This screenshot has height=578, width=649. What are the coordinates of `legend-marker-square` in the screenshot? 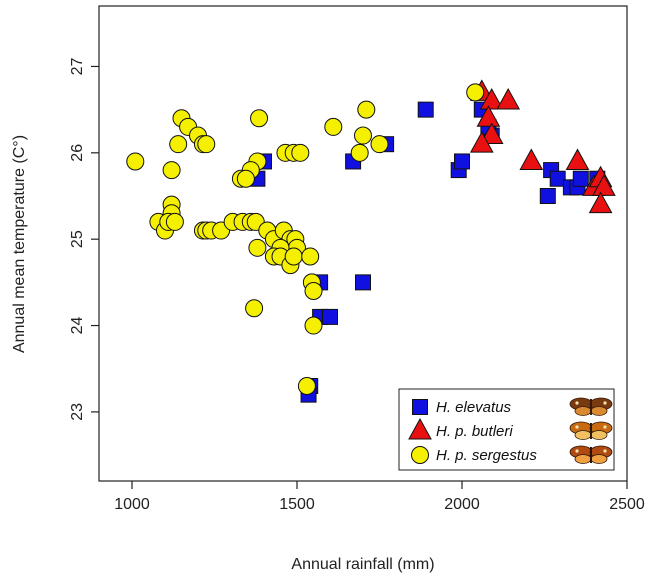 It's located at (420, 407).